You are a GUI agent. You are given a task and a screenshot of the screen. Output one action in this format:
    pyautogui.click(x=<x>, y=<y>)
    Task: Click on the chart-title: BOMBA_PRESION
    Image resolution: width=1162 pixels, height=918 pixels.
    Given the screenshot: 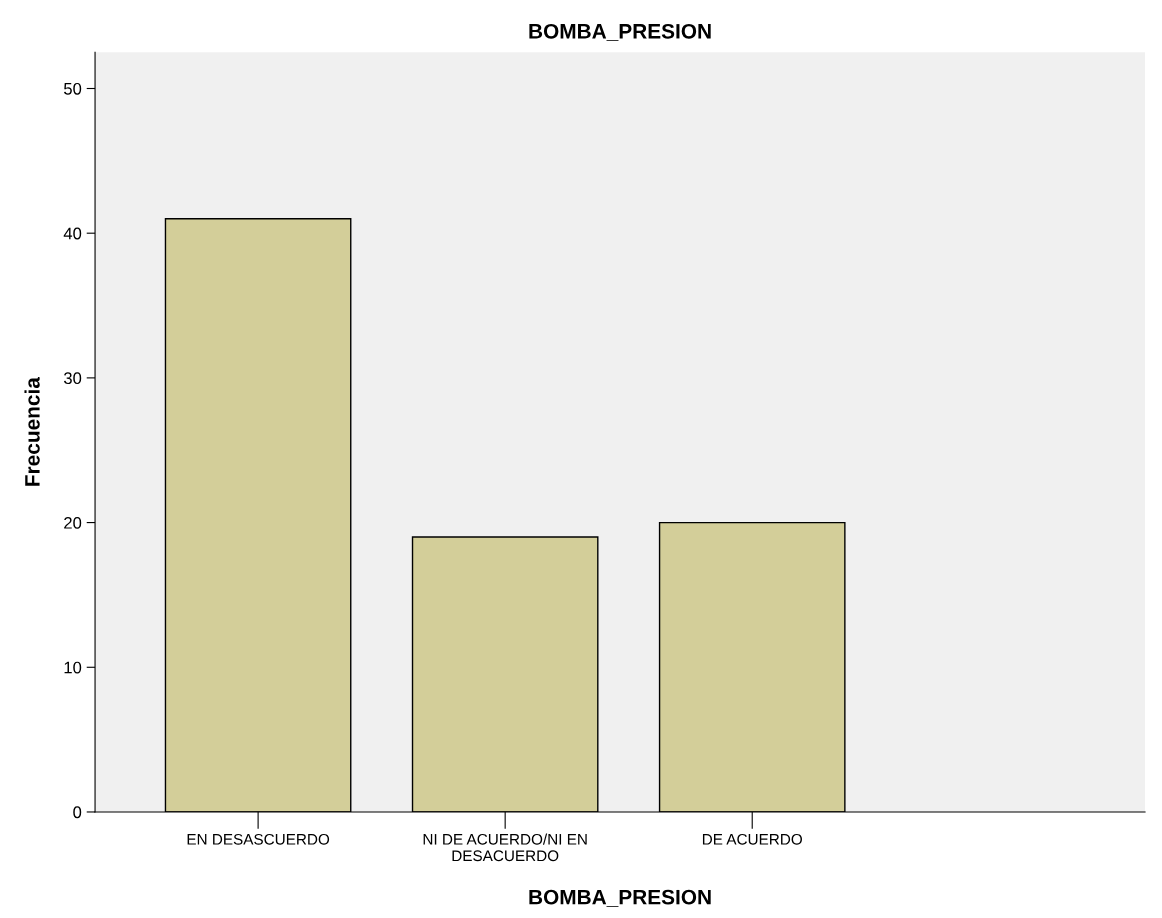 What is the action you would take?
    pyautogui.click(x=620, y=32)
    